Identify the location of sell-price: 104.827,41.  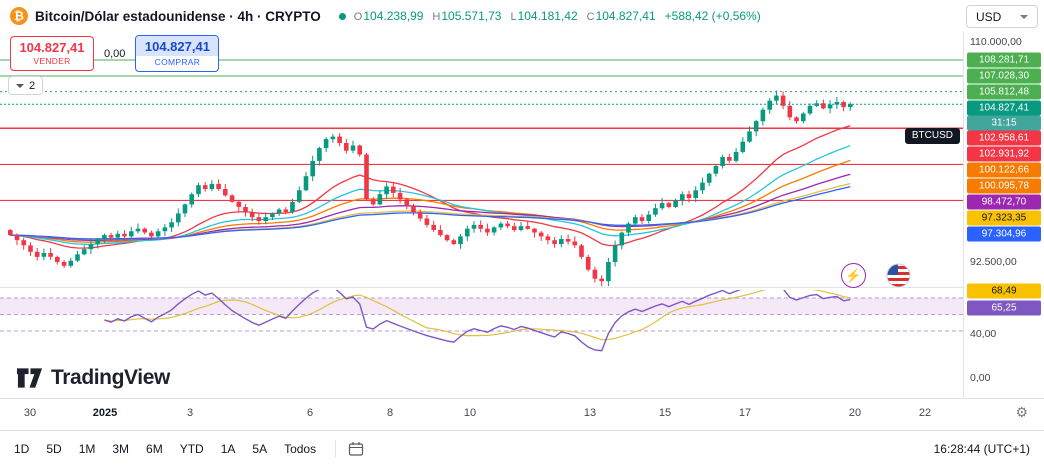
(52, 47).